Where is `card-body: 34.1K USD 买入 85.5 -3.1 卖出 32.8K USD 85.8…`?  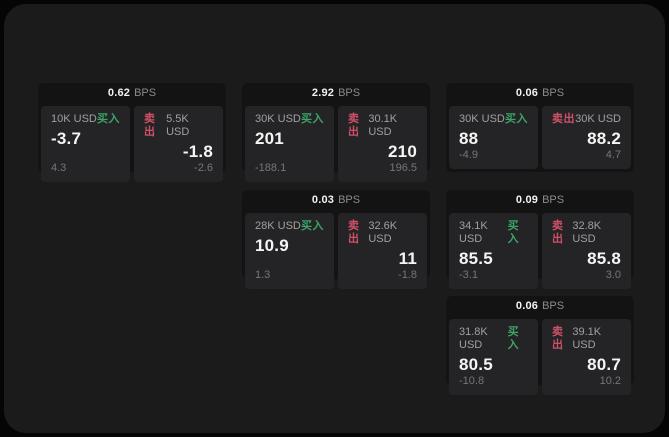
card-body: 34.1K USD 买入 85.5 -3.1 卖出 32.8K USD 85.8… is located at coordinates (540, 251).